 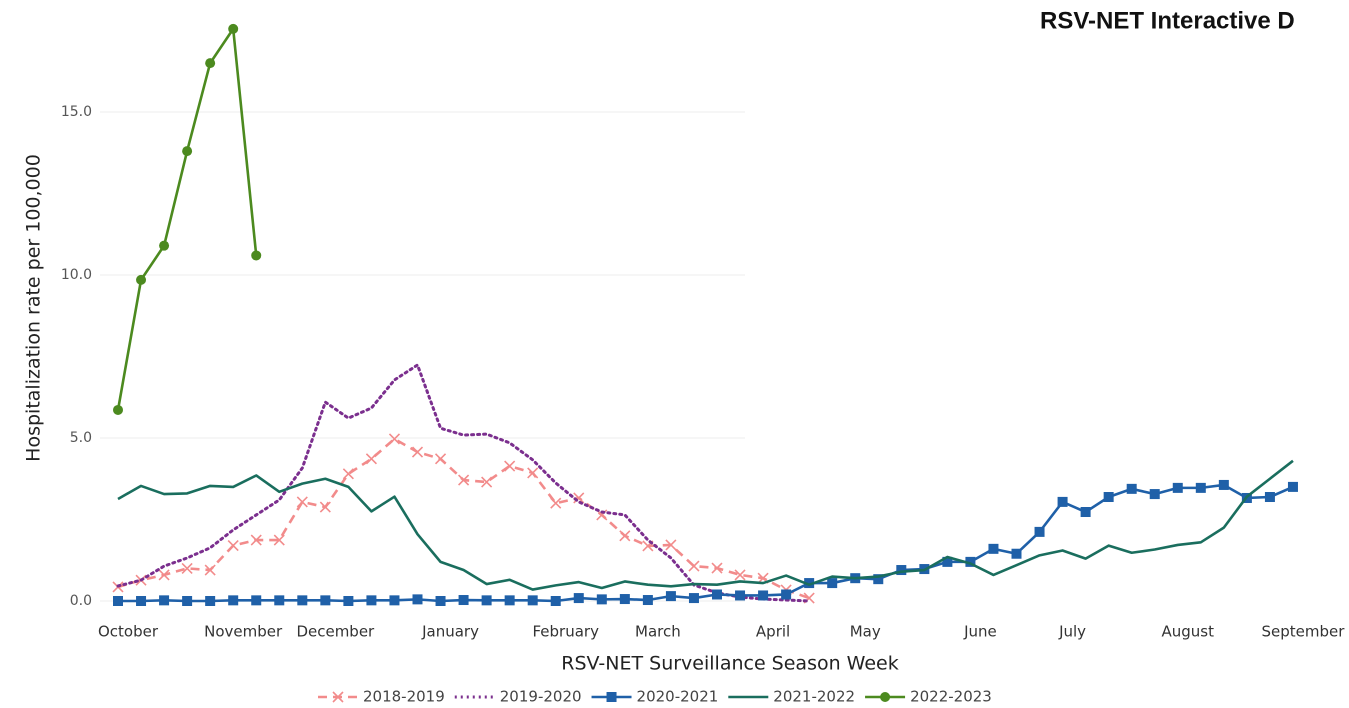 What do you see at coordinates (951, 697) in the screenshot?
I see `legend-label: 2022-2023` at bounding box center [951, 697].